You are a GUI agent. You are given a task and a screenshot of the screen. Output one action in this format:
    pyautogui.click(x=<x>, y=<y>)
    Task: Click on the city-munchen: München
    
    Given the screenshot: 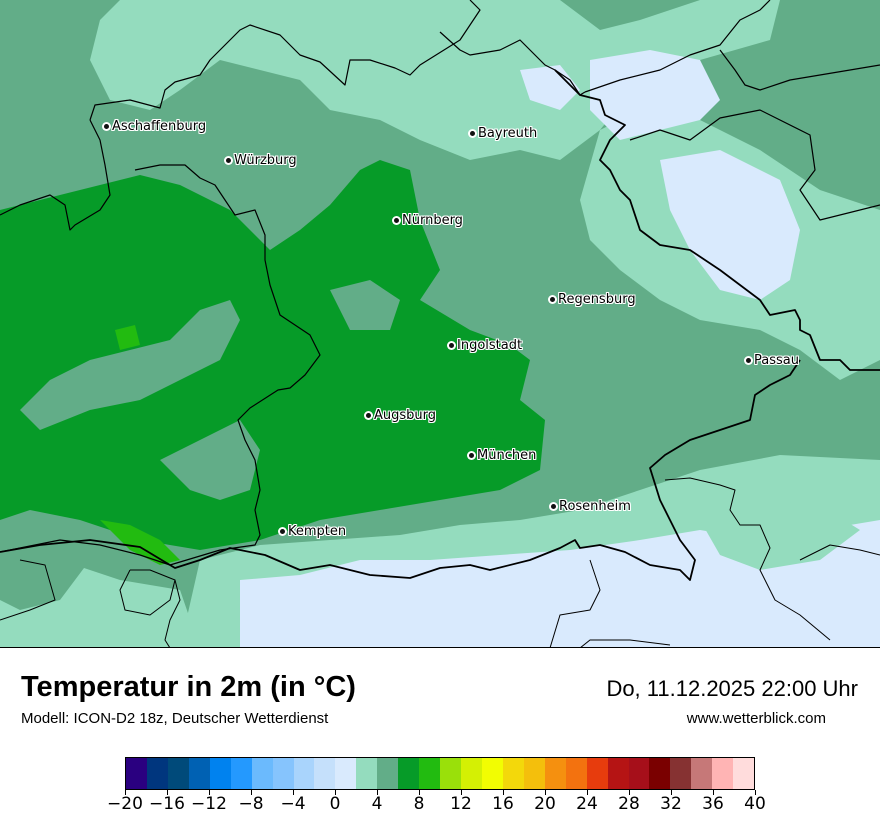 What is the action you would take?
    pyautogui.click(x=502, y=455)
    